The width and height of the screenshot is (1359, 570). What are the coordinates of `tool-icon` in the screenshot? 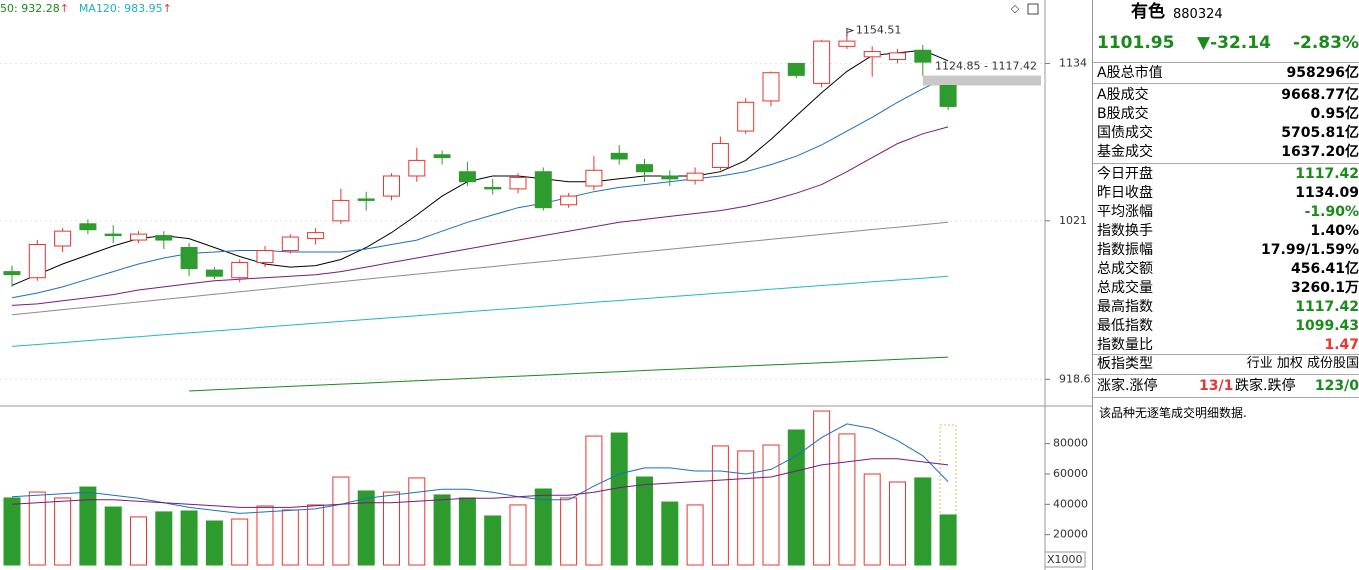 It's located at (1033, 9).